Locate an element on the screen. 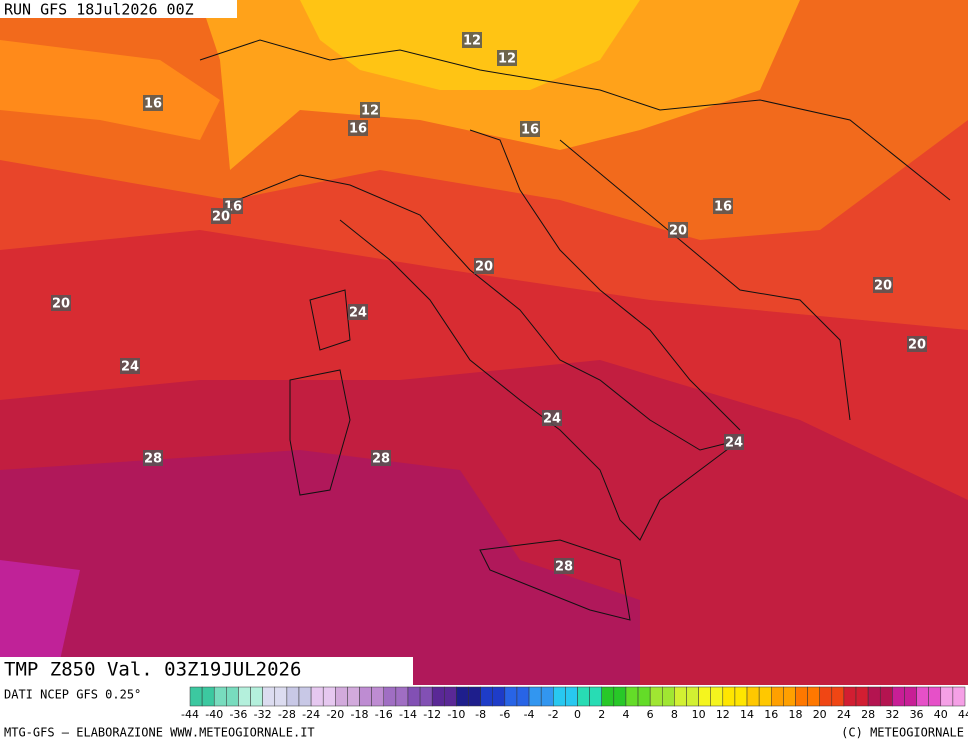  legend-tick-label: 12 is located at coordinates (723, 714).